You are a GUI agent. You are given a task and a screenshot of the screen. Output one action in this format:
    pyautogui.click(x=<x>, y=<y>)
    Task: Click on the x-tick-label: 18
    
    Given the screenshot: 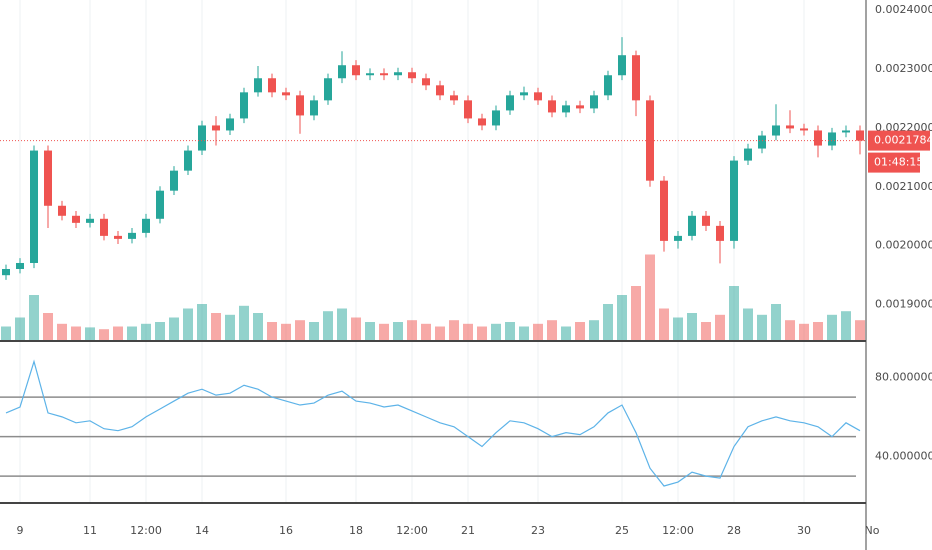 What is the action you would take?
    pyautogui.click(x=356, y=530)
    